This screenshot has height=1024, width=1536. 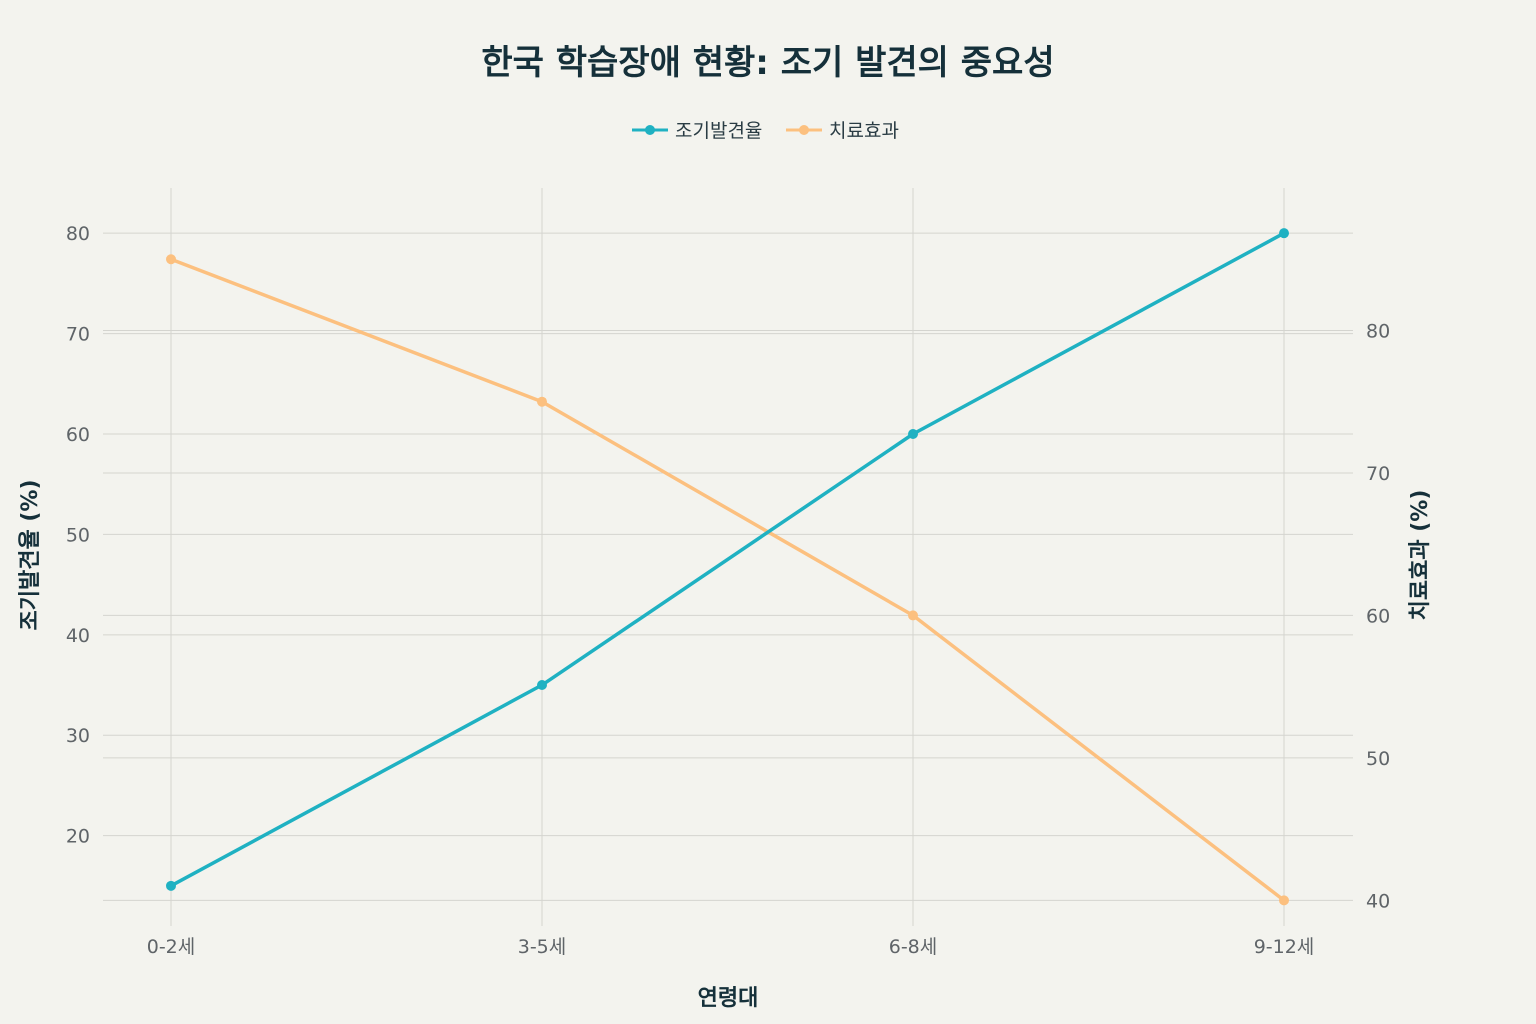 I want to click on y2-tick-label: 60, so click(x=1378, y=616).